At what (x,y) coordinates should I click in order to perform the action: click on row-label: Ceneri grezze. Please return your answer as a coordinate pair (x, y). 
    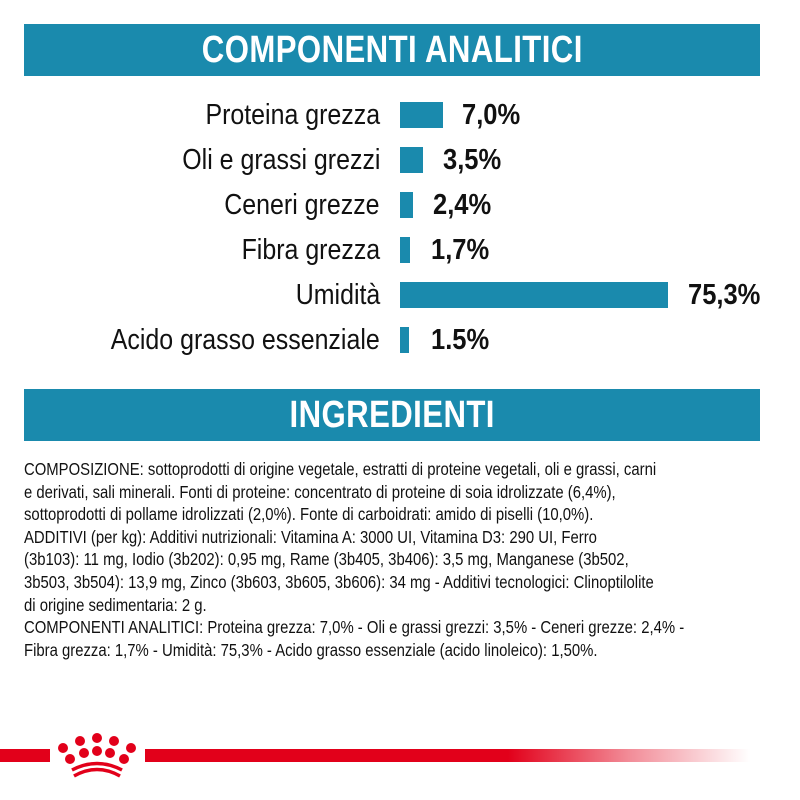
    Looking at the image, I should click on (302, 205).